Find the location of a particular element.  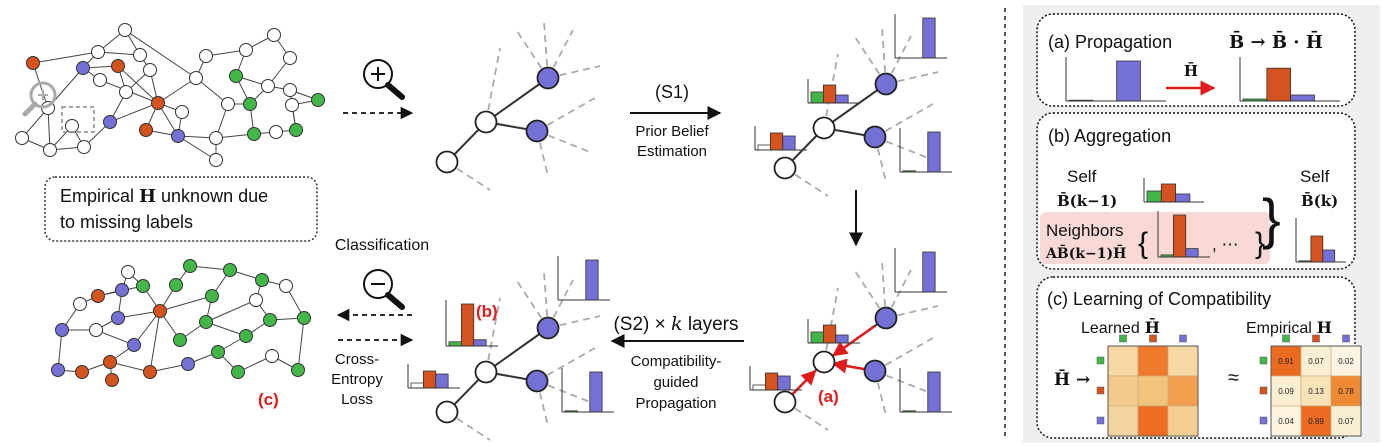

neighbors-label: Neighbors is located at coordinates (1085, 230).